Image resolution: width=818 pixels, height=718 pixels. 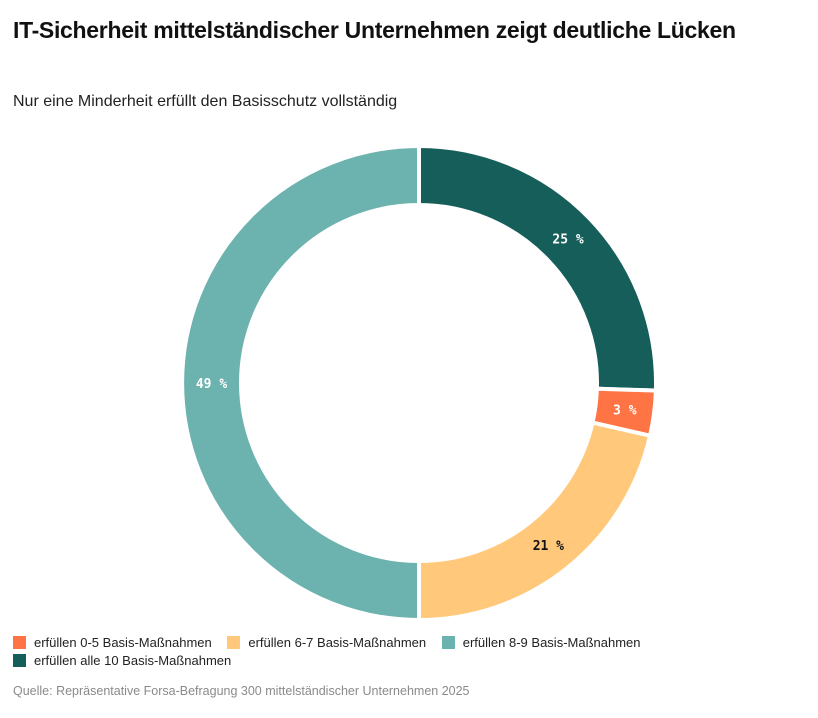 I want to click on legend-item: erfüllen alle 10 Basis-Maßnahmen, so click(x=122, y=660).